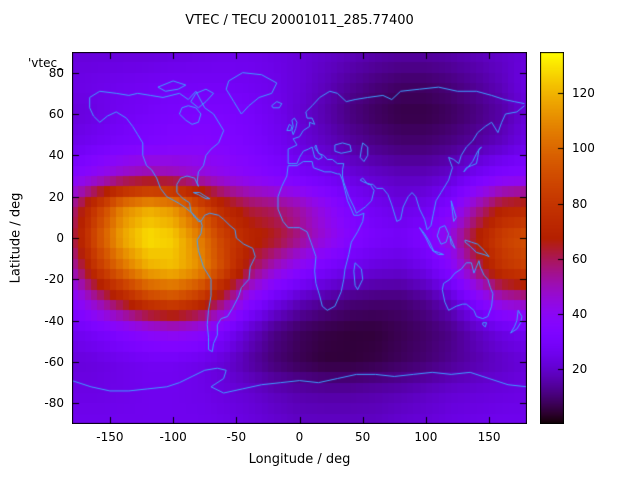 The height and width of the screenshot is (480, 640). Describe the element at coordinates (54, 279) in the screenshot. I see `y-tick-label: -20` at that location.